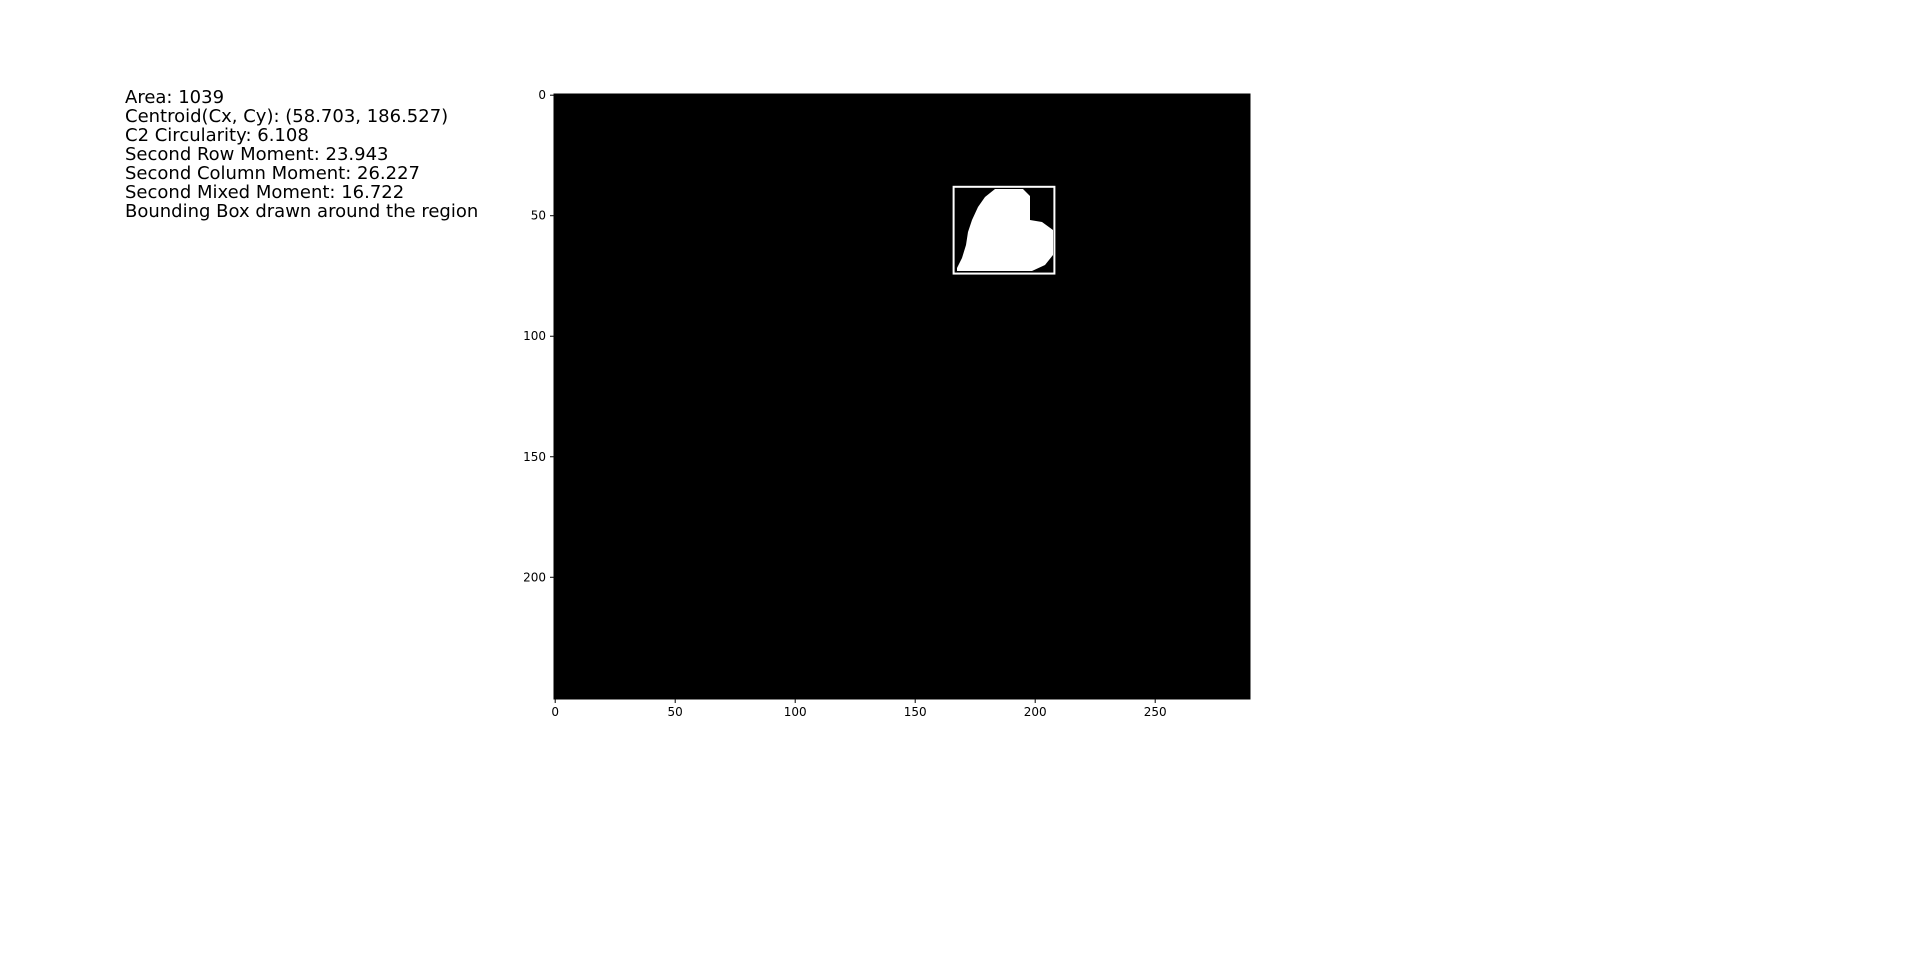 Image resolution: width=1920 pixels, height=965 pixels. I want to click on x-tick-label: 200, so click(1035, 712).